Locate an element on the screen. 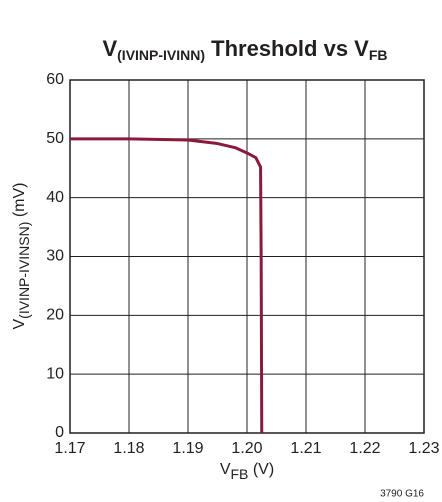 Image resolution: width=442 pixels, height=502 pixels. x-axis-label: VFB (V) is located at coordinates (247, 471).